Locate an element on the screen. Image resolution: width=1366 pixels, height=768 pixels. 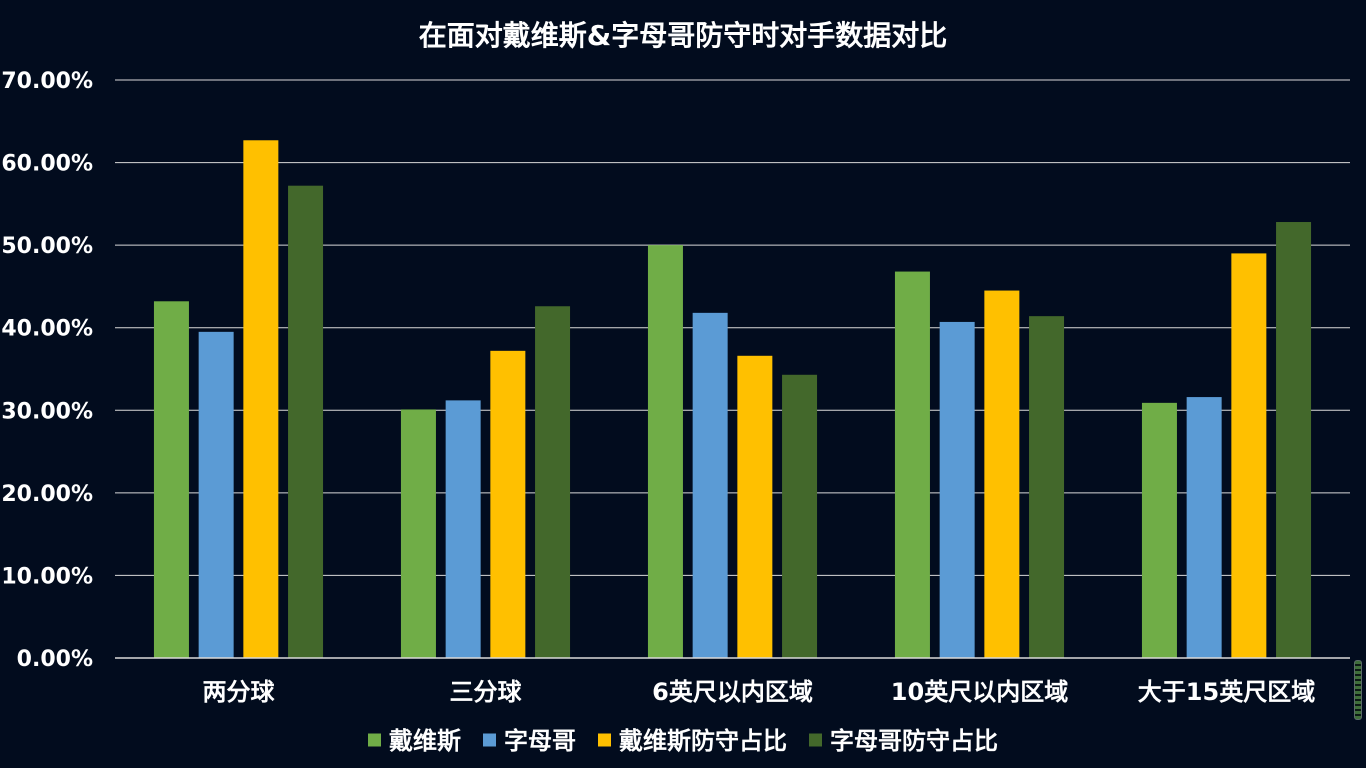
scroll-indicator is located at coordinates (1358, 690).